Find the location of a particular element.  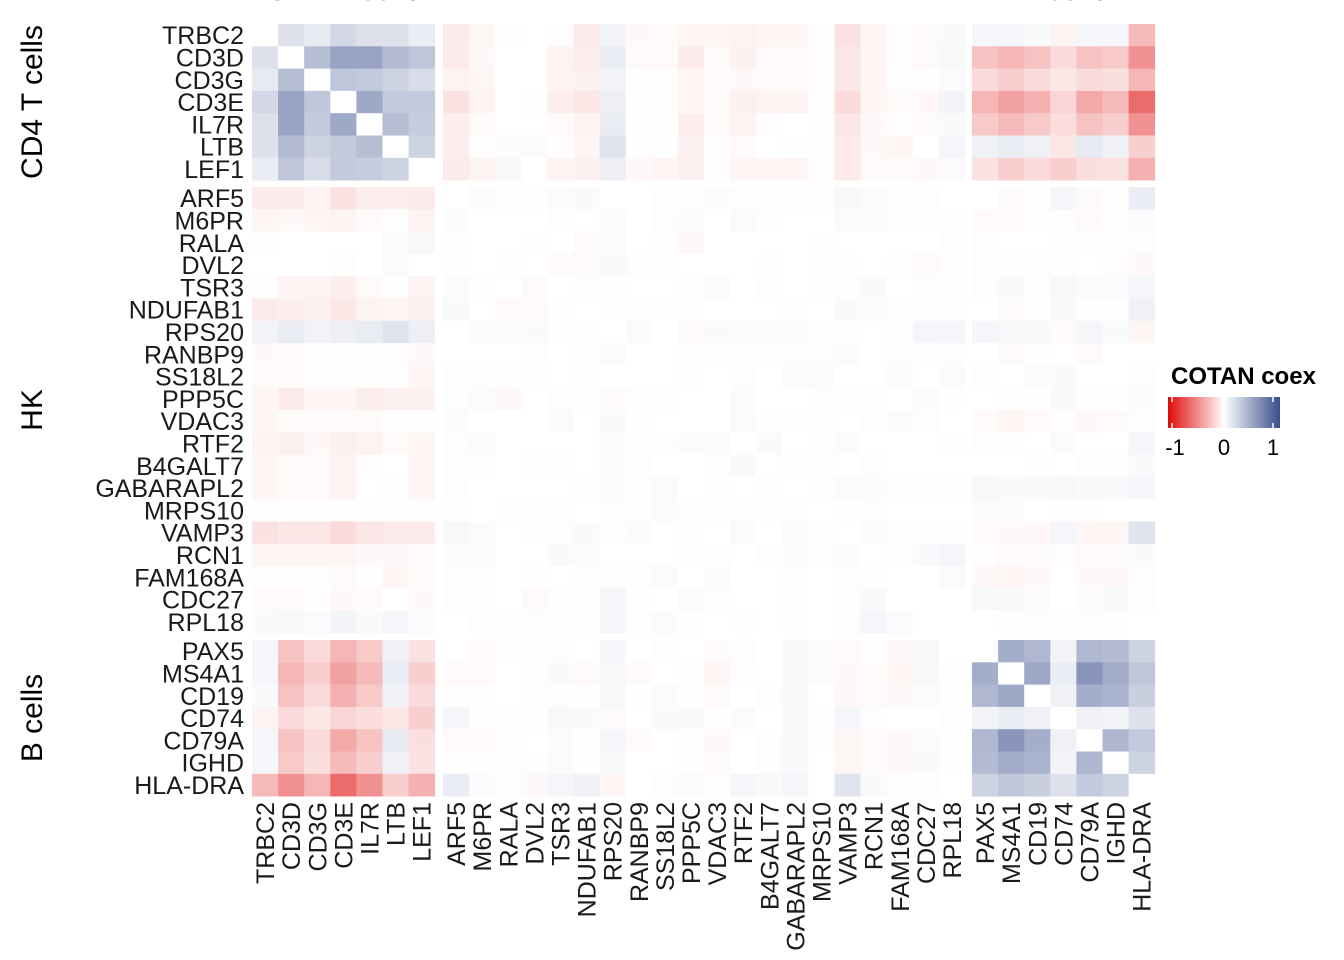

row-label: IL7R is located at coordinates (217, 125).